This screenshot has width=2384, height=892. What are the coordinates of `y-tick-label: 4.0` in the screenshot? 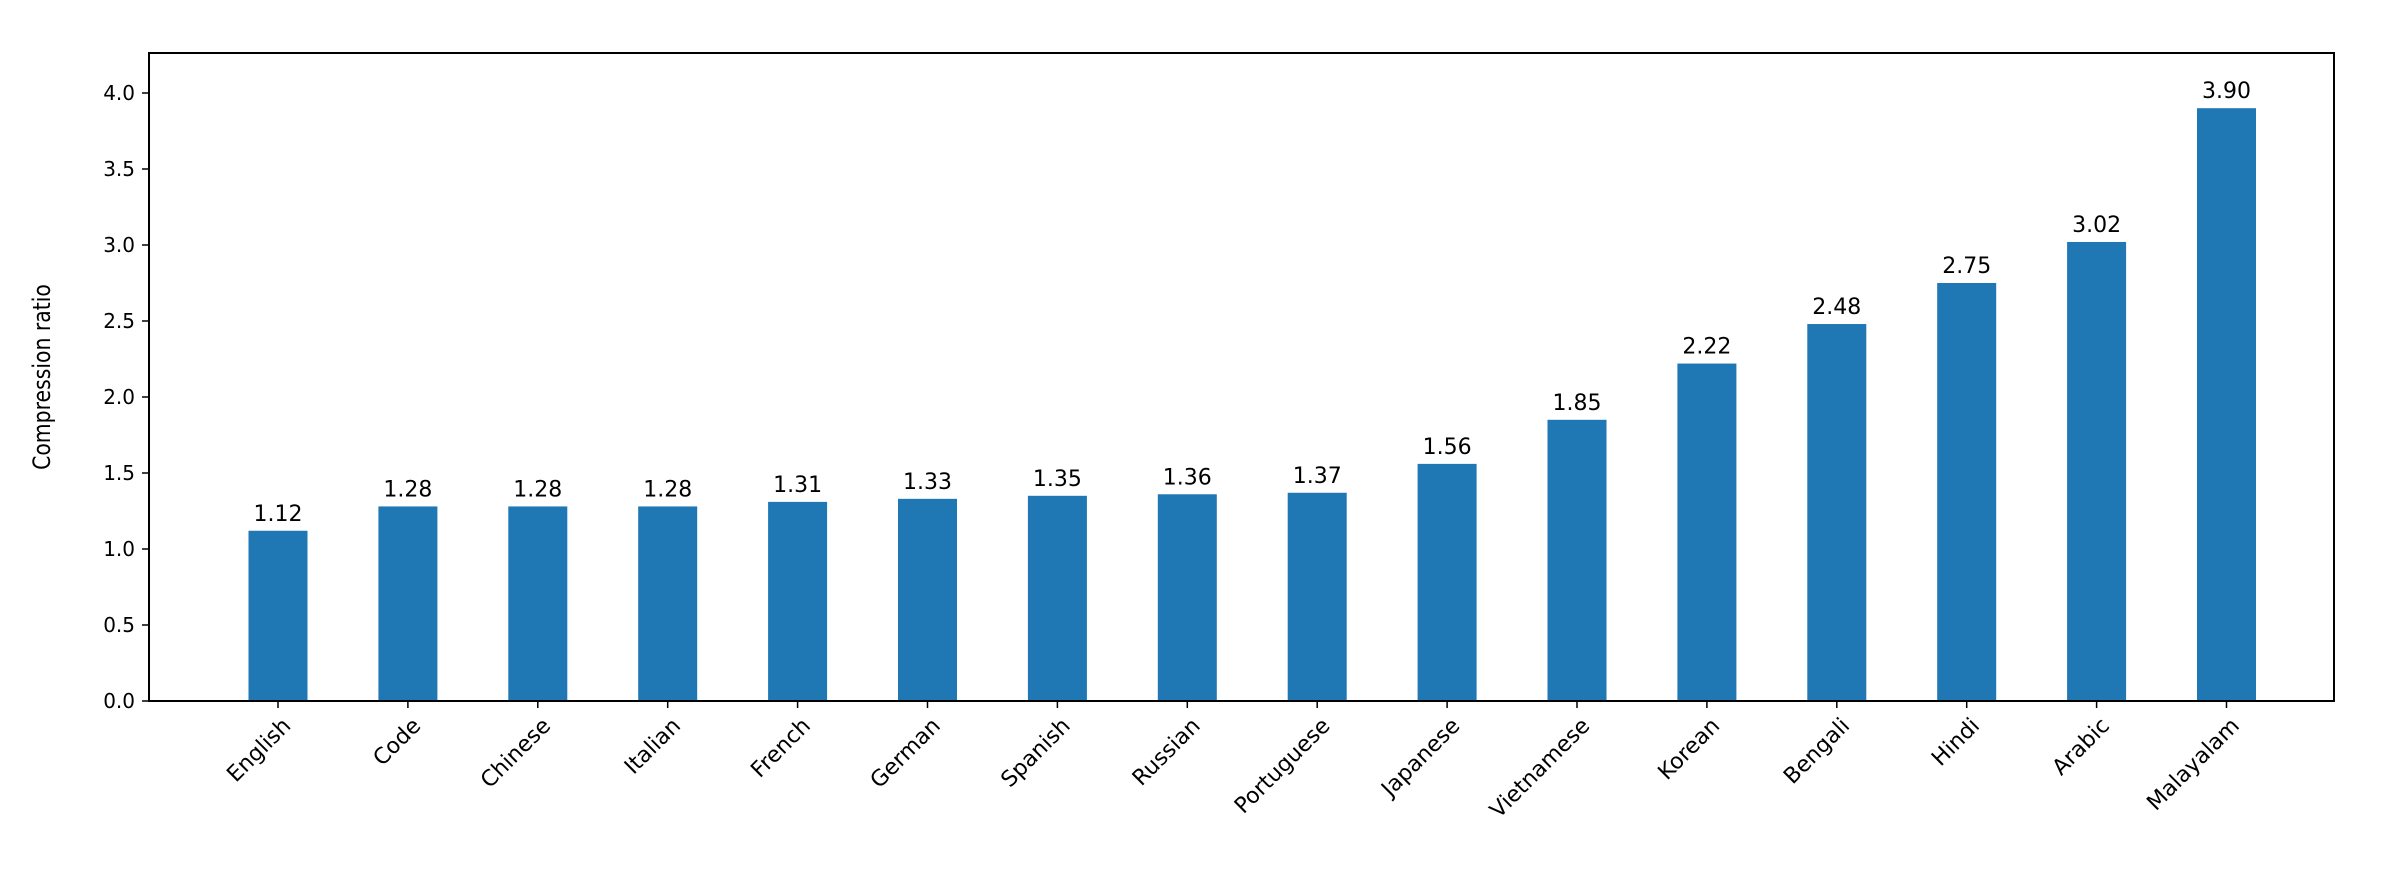 It's located at (119, 93).